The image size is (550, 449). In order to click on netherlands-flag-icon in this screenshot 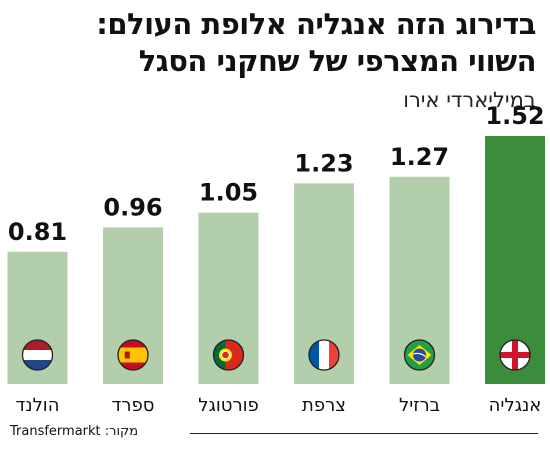, I will do `click(37, 355)`.